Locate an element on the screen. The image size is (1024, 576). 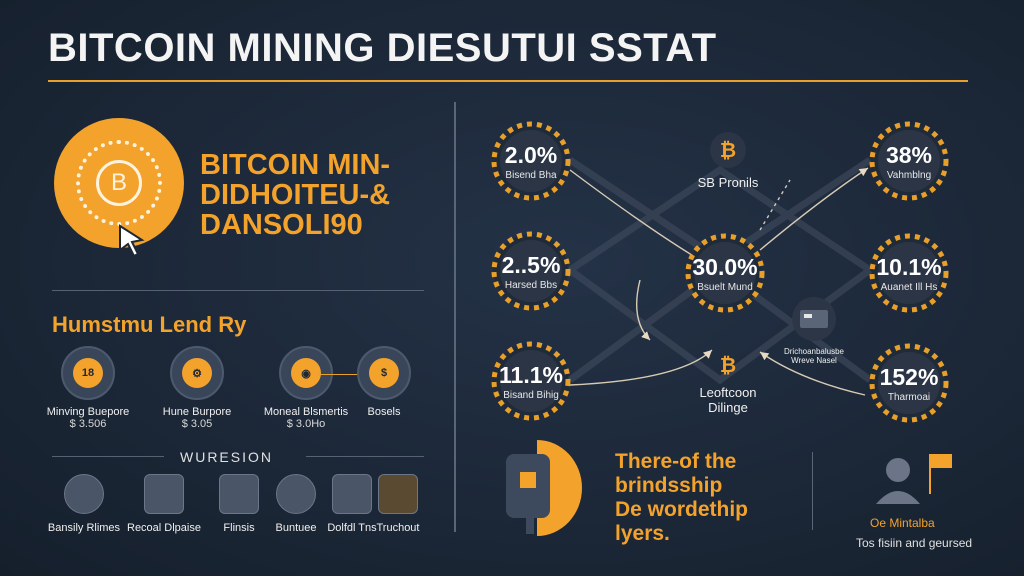
stat-node: 38% Vahmblng is located at coordinates (909, 161).